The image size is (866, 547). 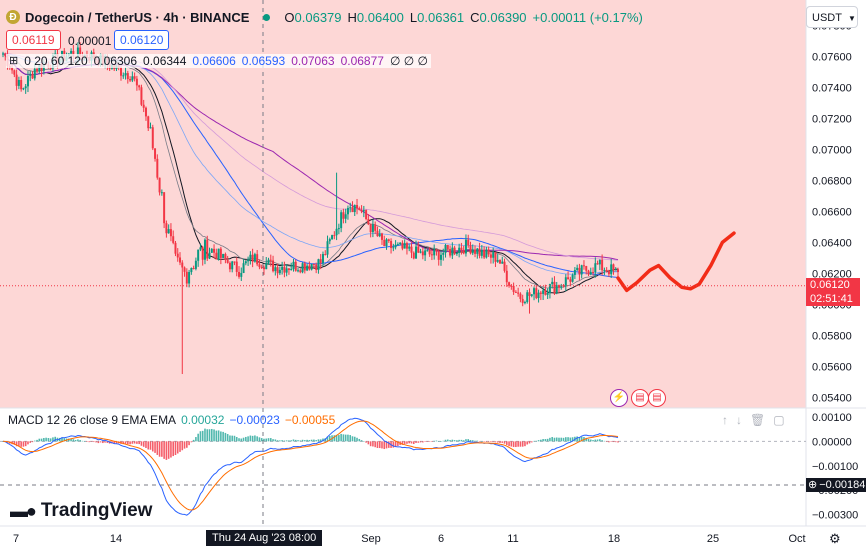 I want to click on price-tick-7: 0.06400, so click(x=832, y=243).